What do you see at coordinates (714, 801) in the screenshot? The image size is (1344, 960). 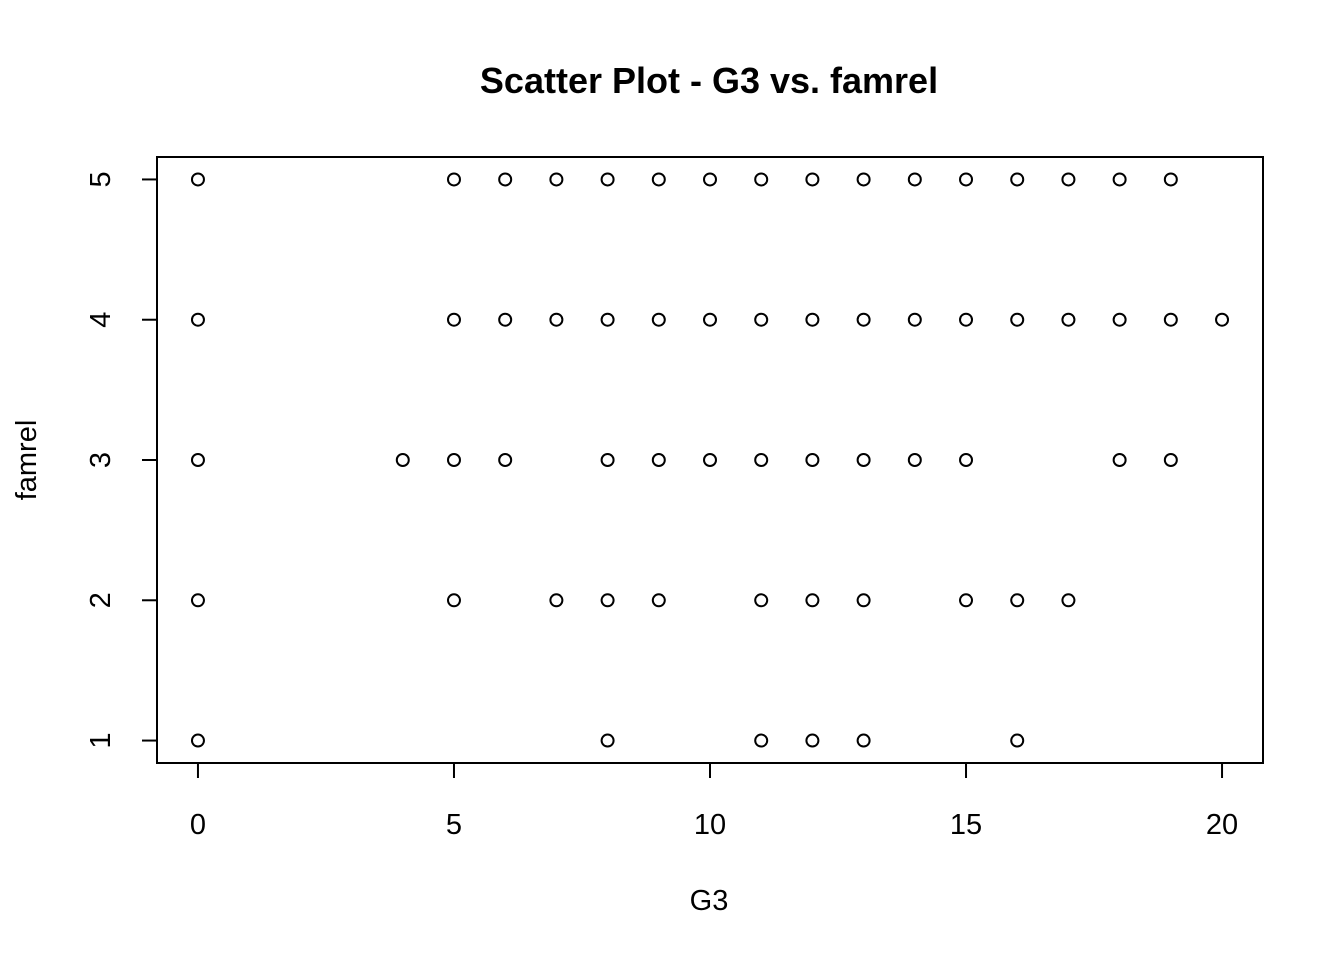 I see `x-axis: 0 5 10 15 20` at bounding box center [714, 801].